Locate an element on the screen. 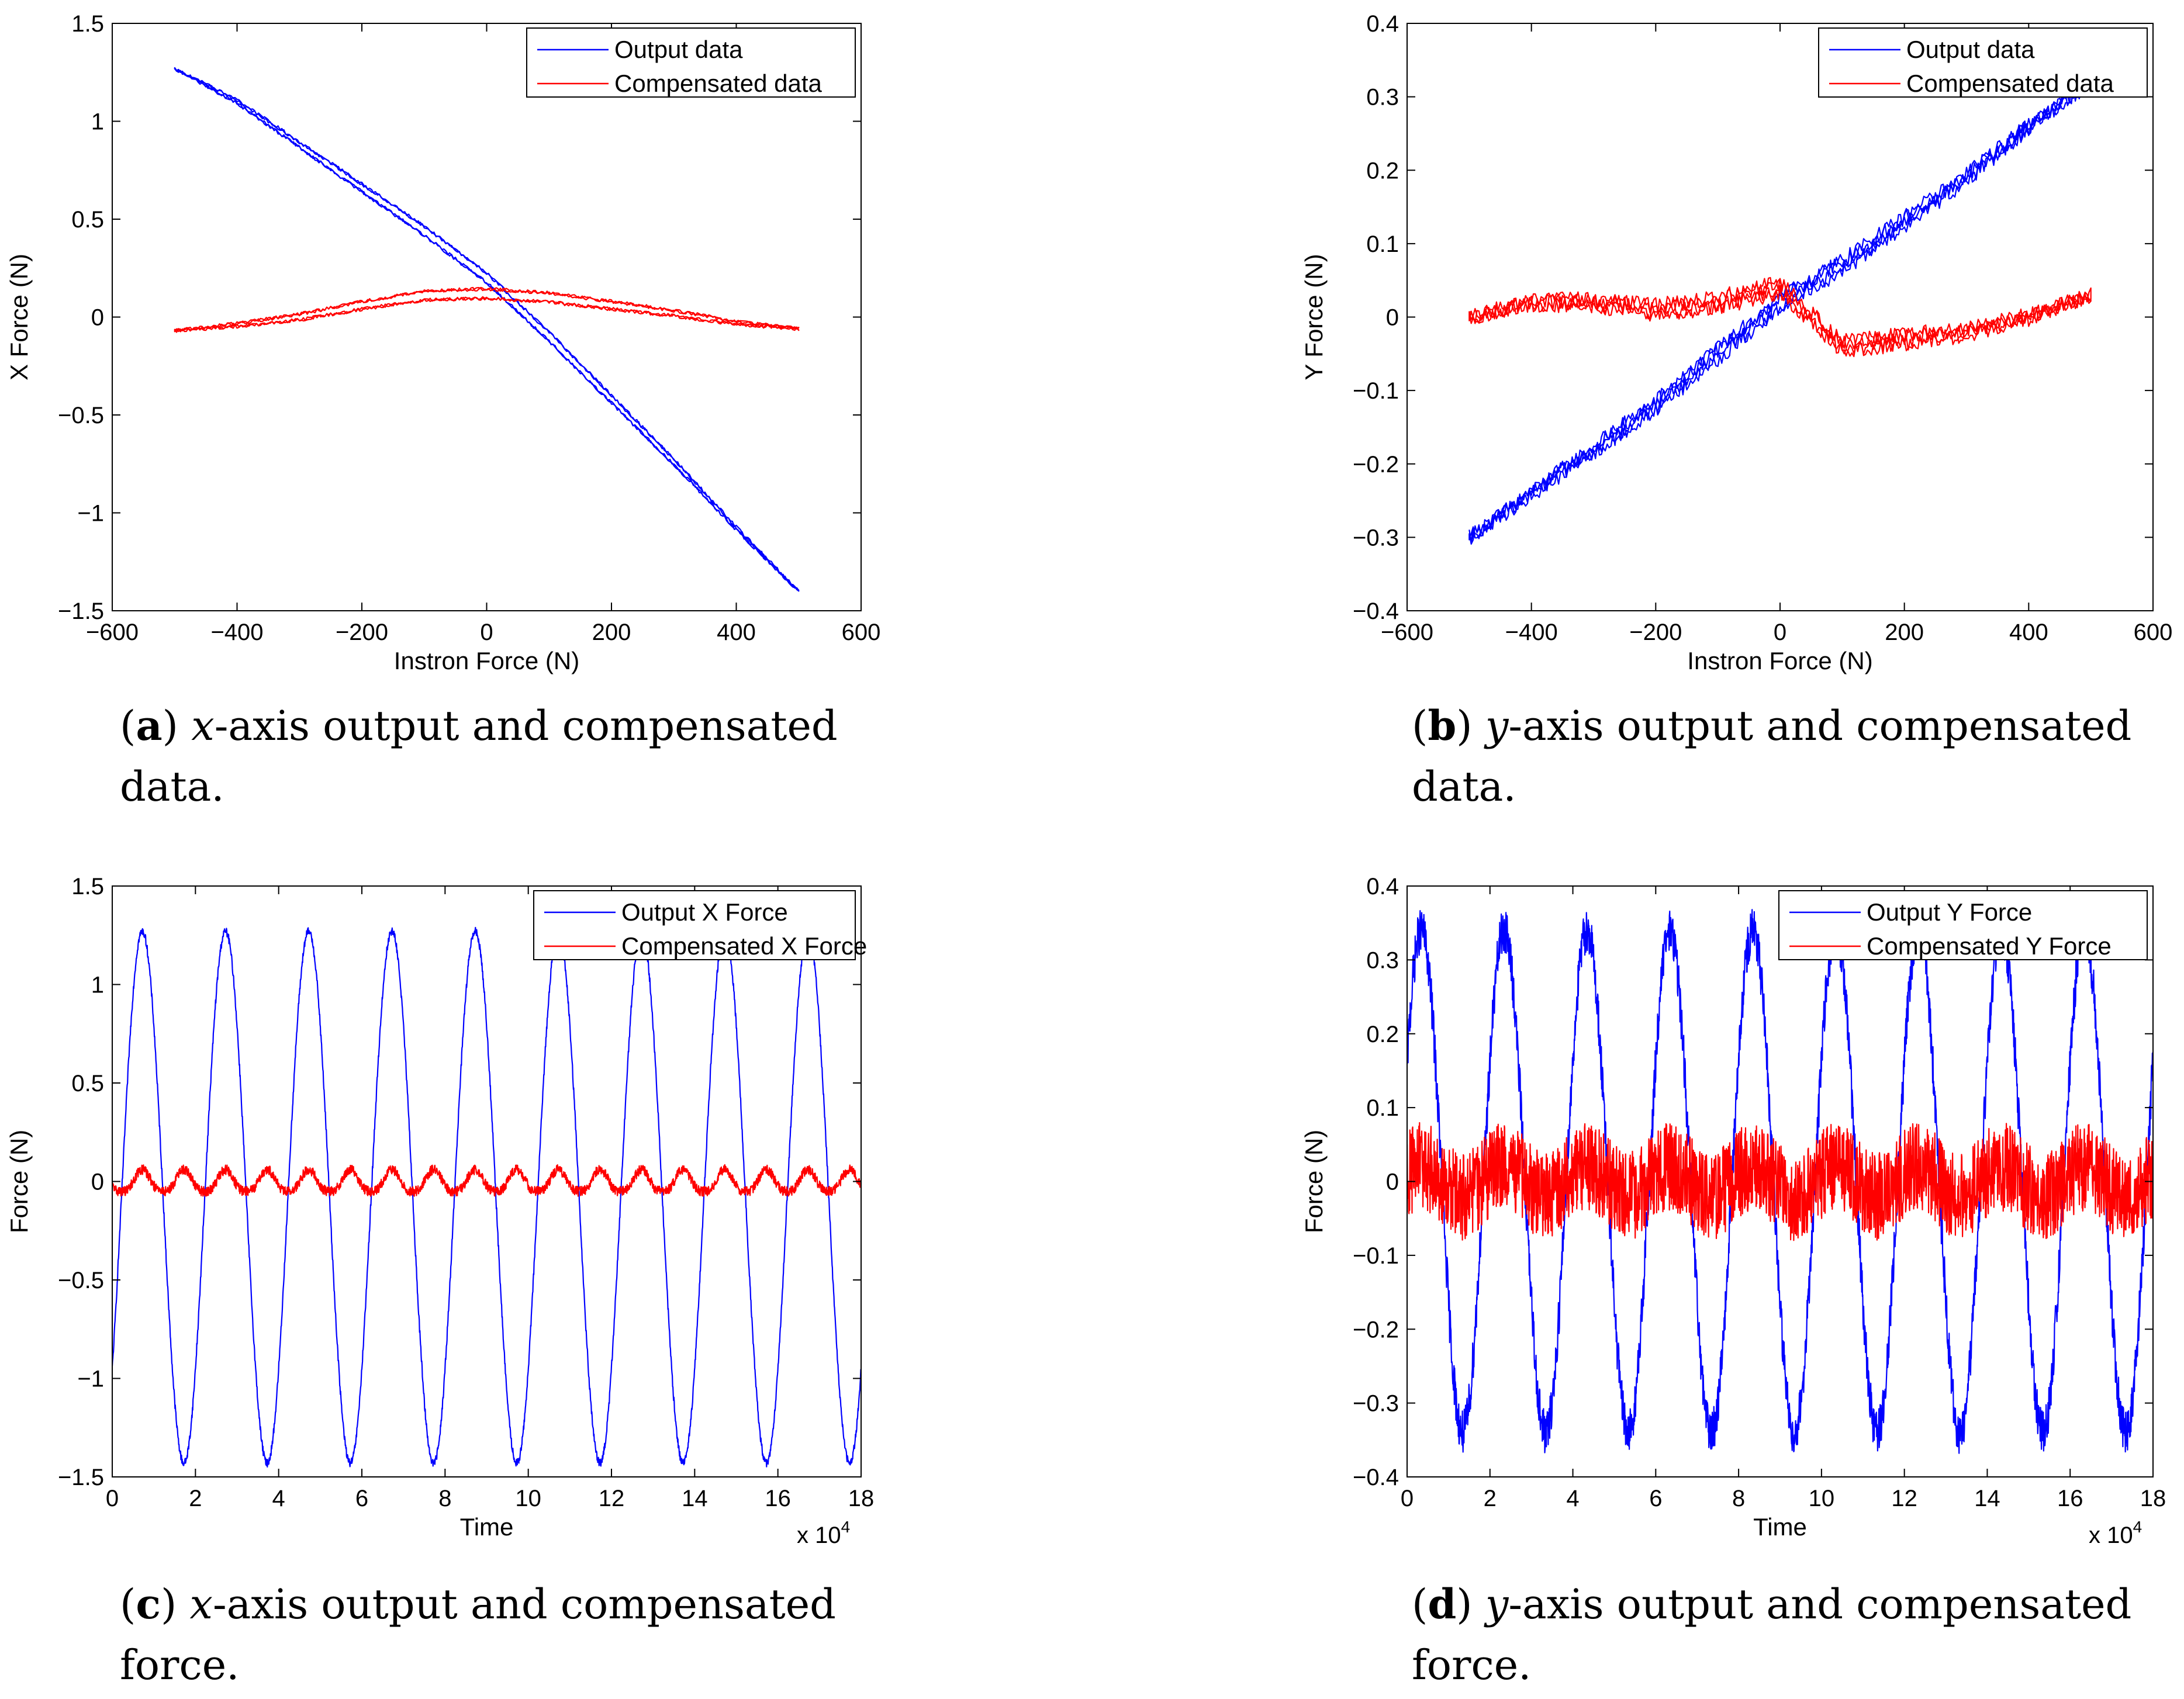  x-tick-label: 4 is located at coordinates (1572, 1498).